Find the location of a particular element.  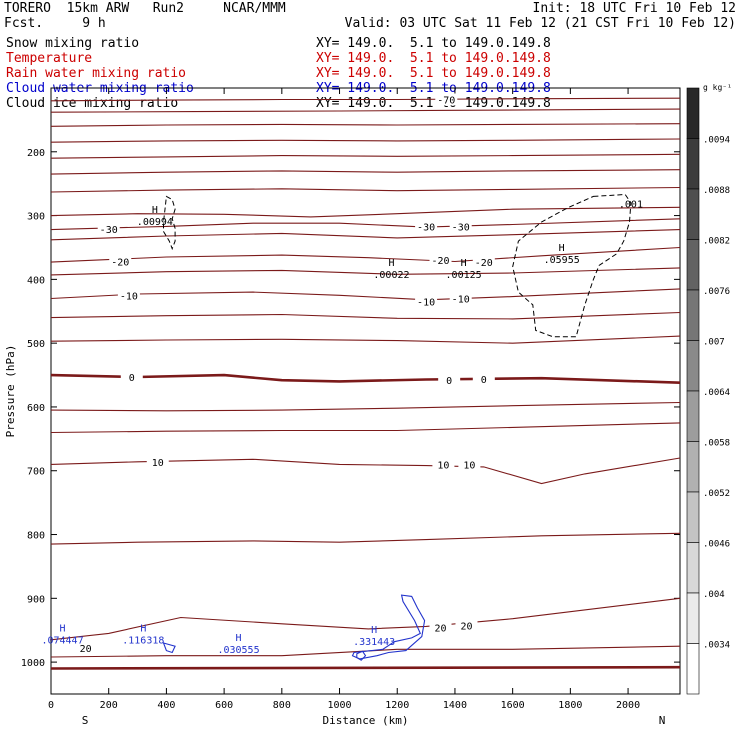

colorbar-tick-label: .0052 is located at coordinates (716, 494).